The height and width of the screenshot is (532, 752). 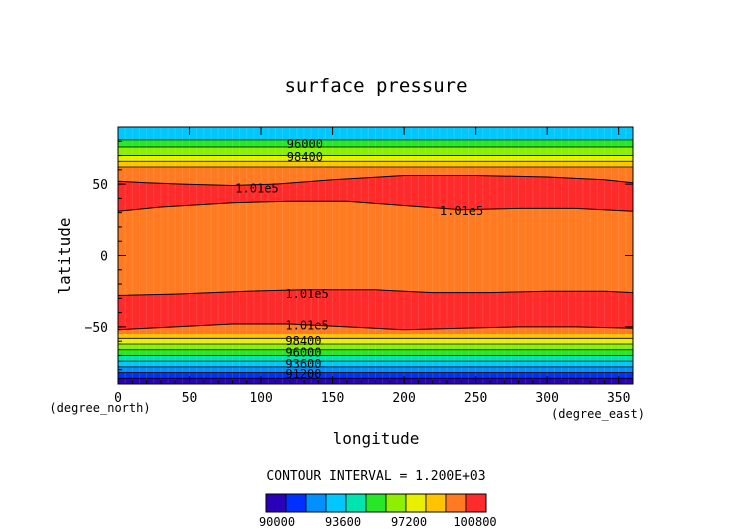 I want to click on colorbar-tick-label: 97200, so click(x=409, y=522).